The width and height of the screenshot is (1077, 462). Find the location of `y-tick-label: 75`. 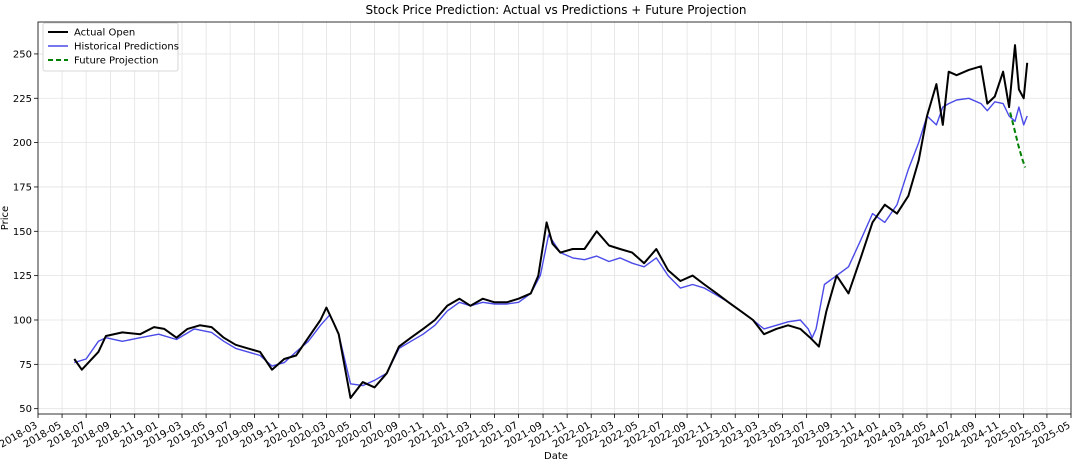

y-tick-label: 75 is located at coordinates (25, 365).